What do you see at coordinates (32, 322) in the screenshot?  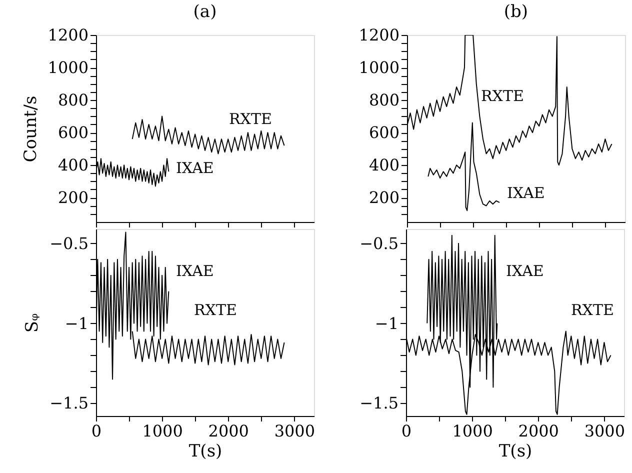 I see `y-axis-title: Sᵩ` at bounding box center [32, 322].